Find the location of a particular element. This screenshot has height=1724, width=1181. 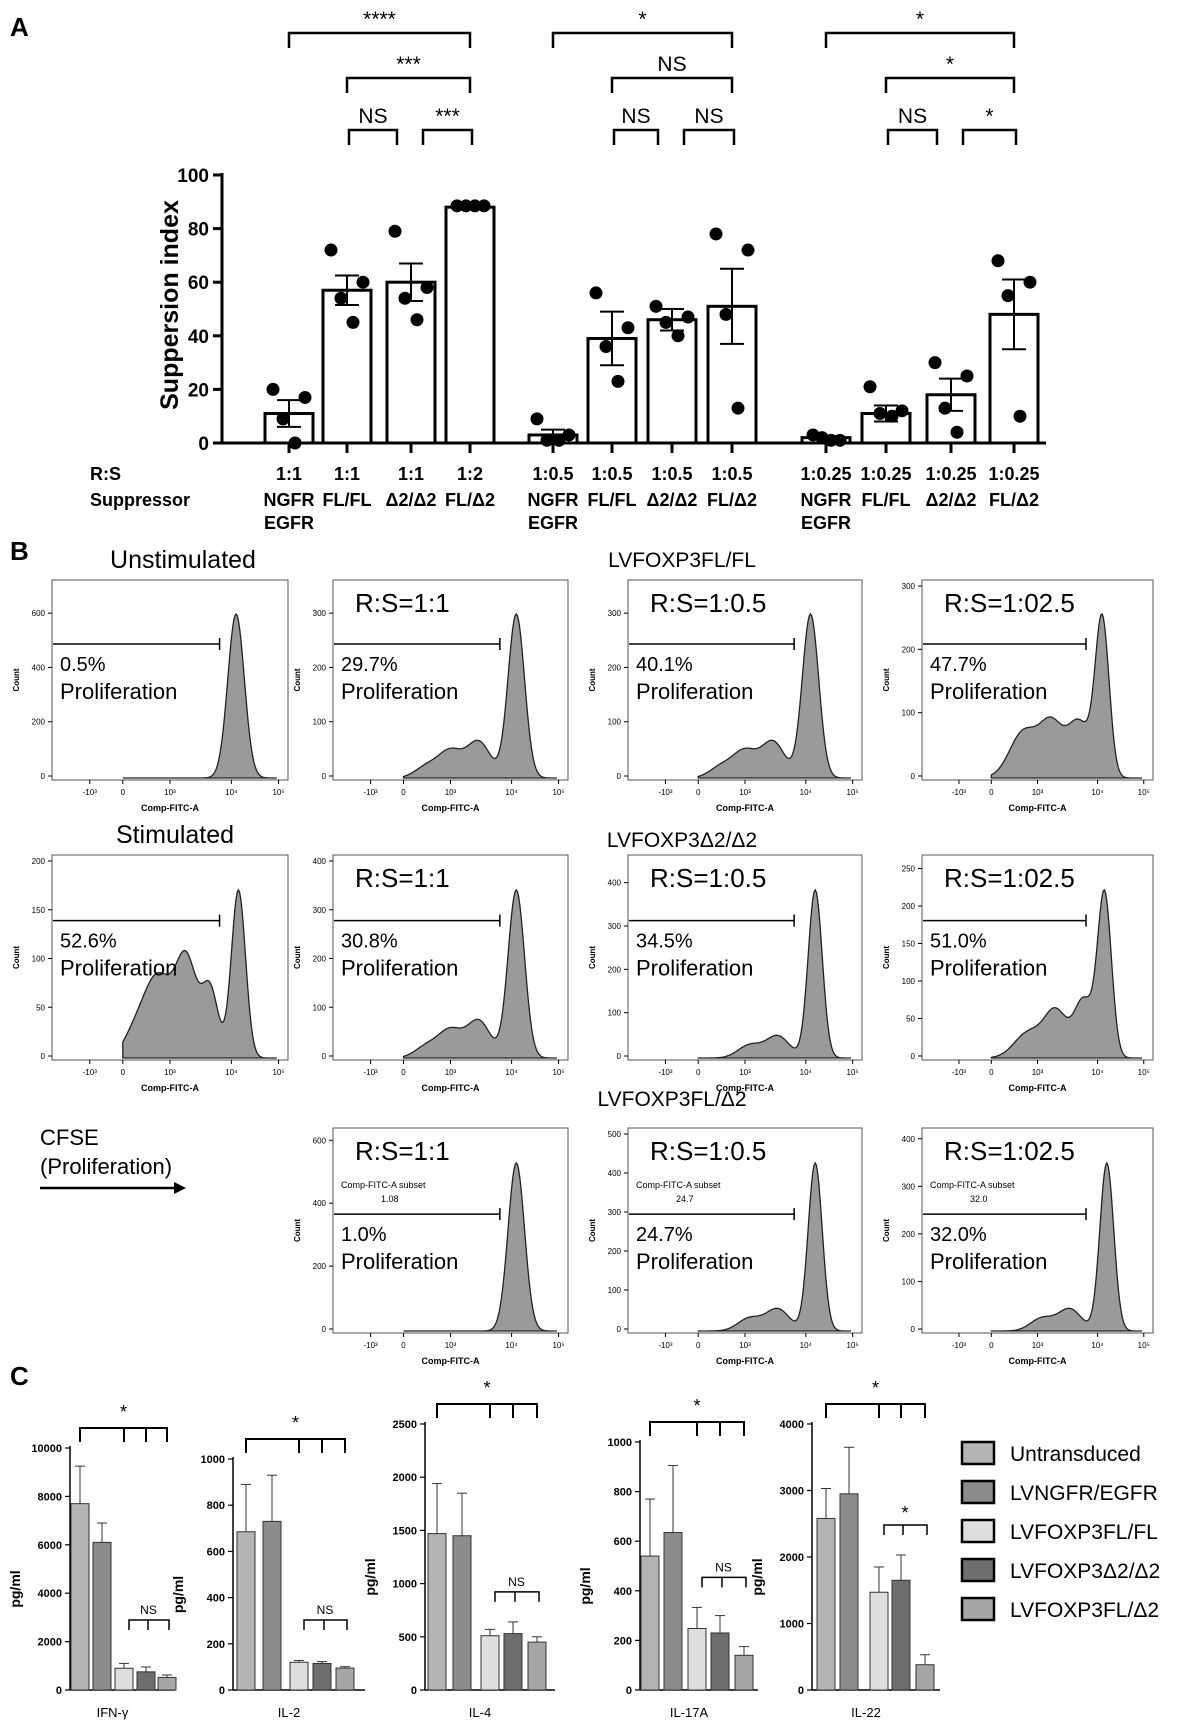

histogram-x-tick-label: 10⁴ is located at coordinates (511, 792).